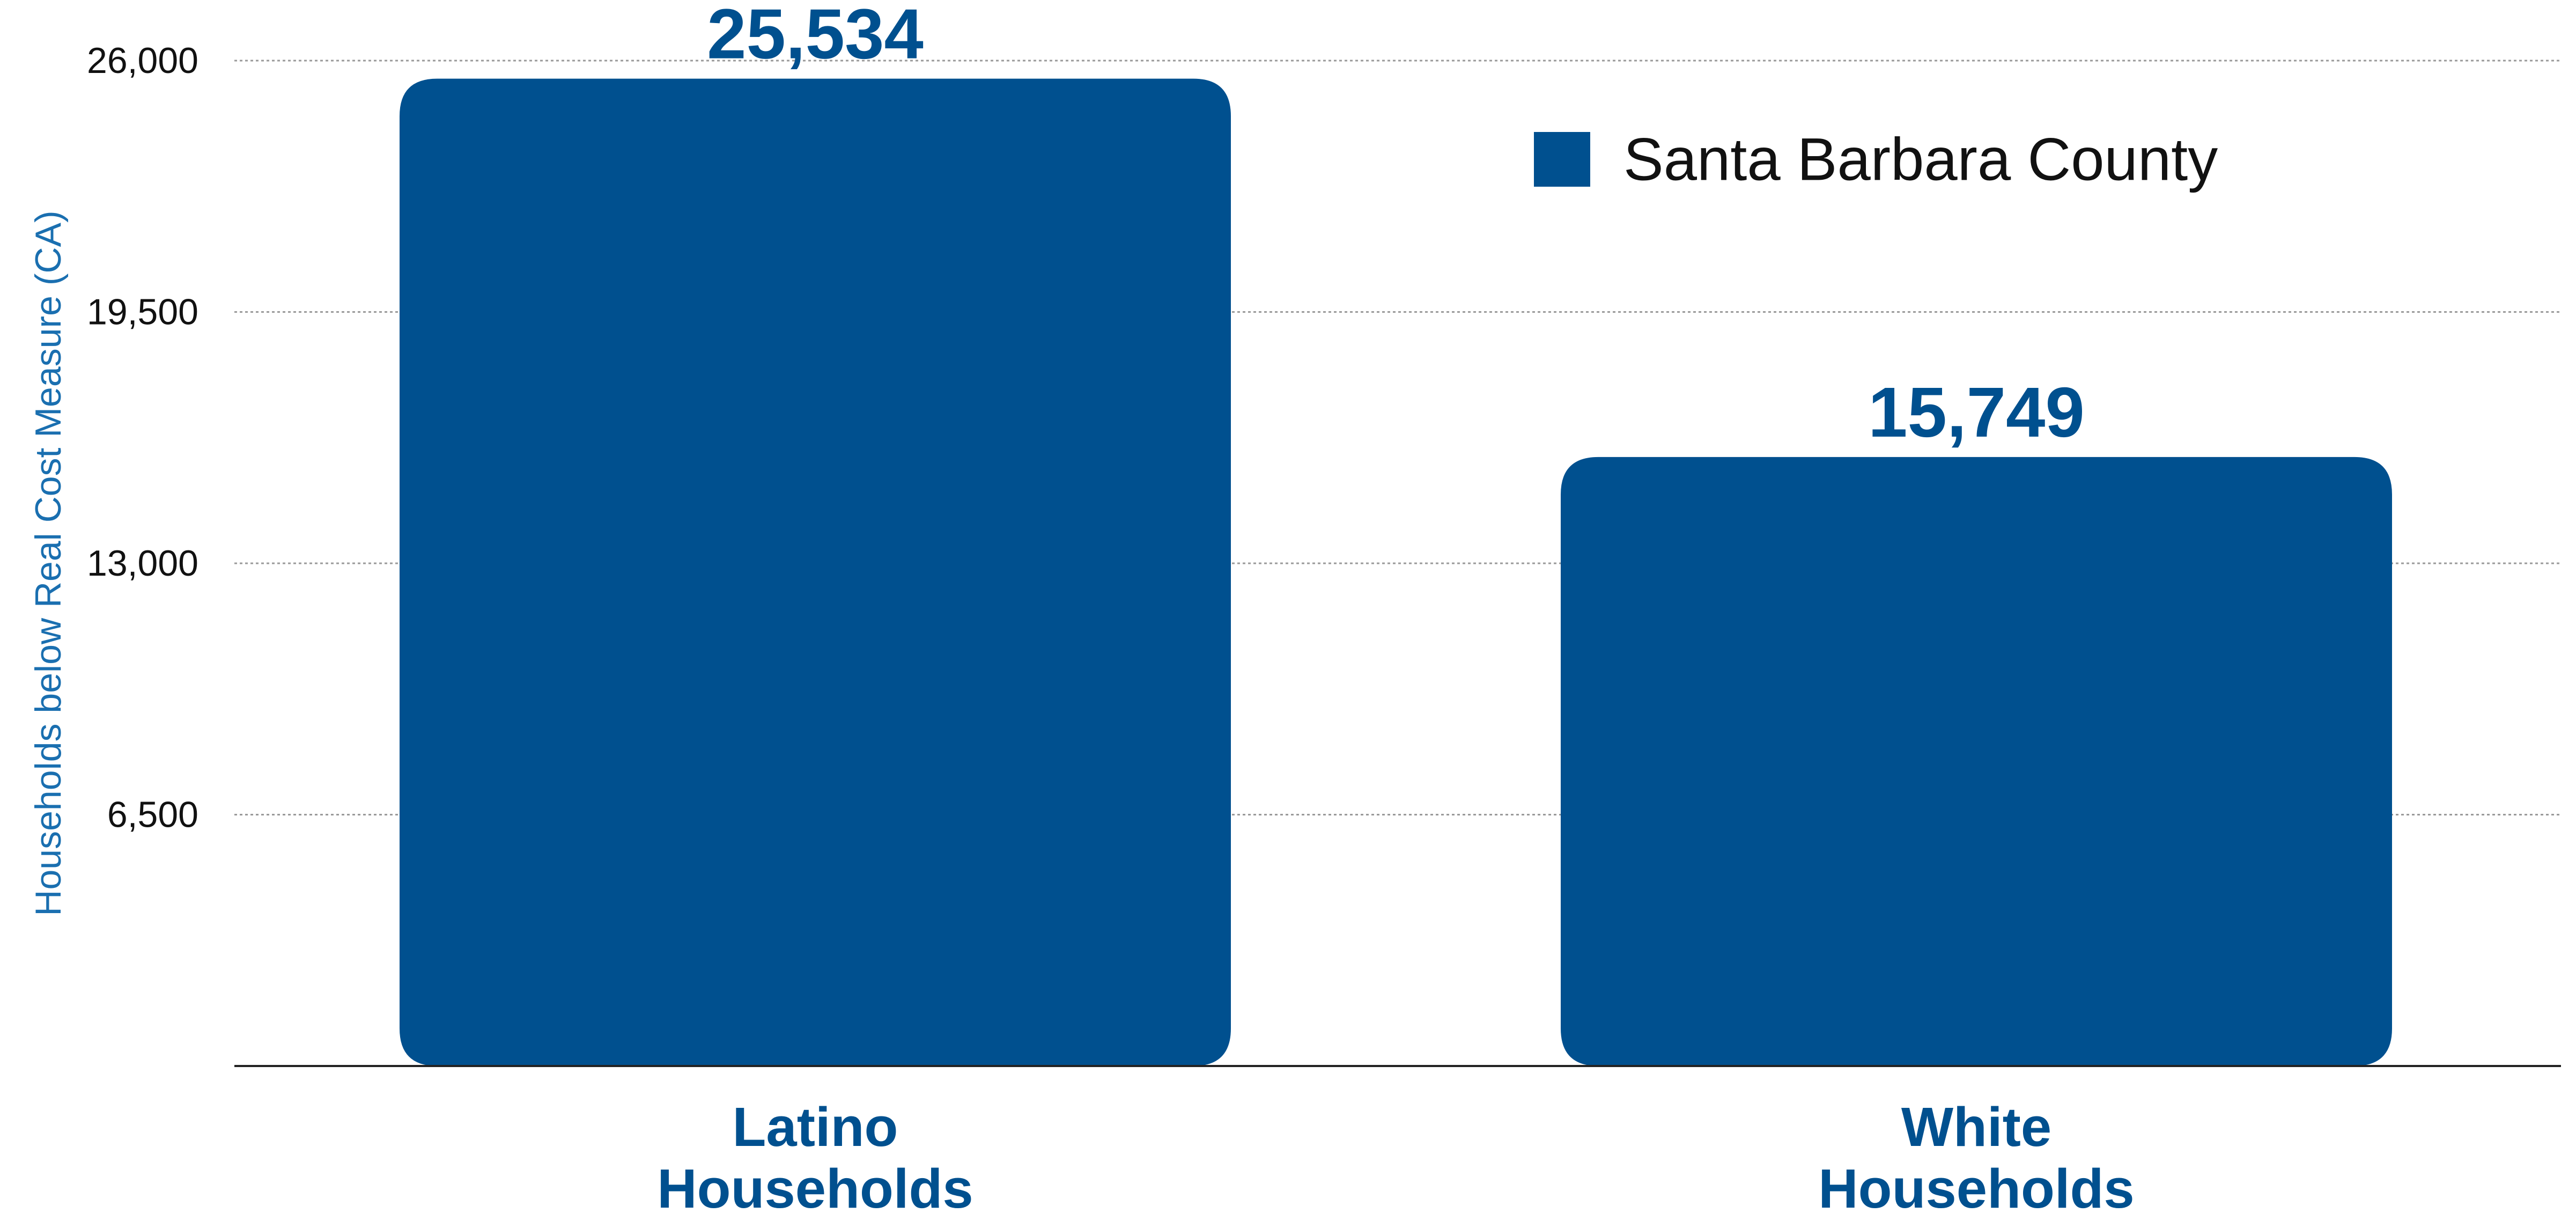 The image size is (2576, 1213). I want to click on x-tick-label: Latino, so click(815, 1127).